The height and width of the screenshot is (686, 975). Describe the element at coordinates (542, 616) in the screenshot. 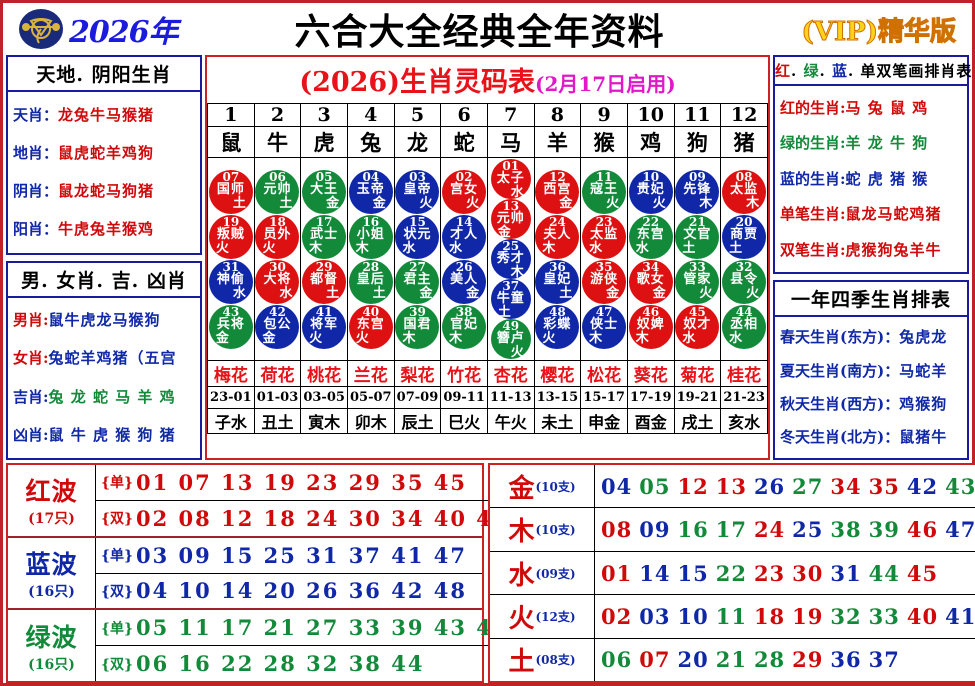

I see `element-name-cell: 火 (12支)` at that location.